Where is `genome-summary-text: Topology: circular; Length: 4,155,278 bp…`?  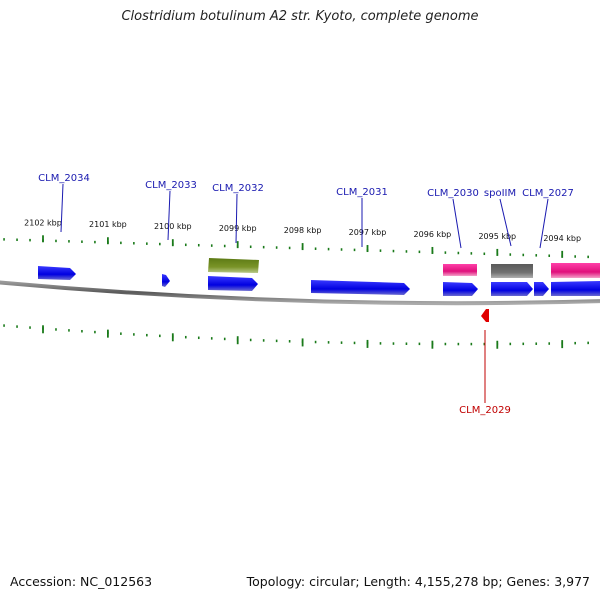 genome-summary-text: Topology: circular; Length: 4,155,278 bp… is located at coordinates (418, 581).